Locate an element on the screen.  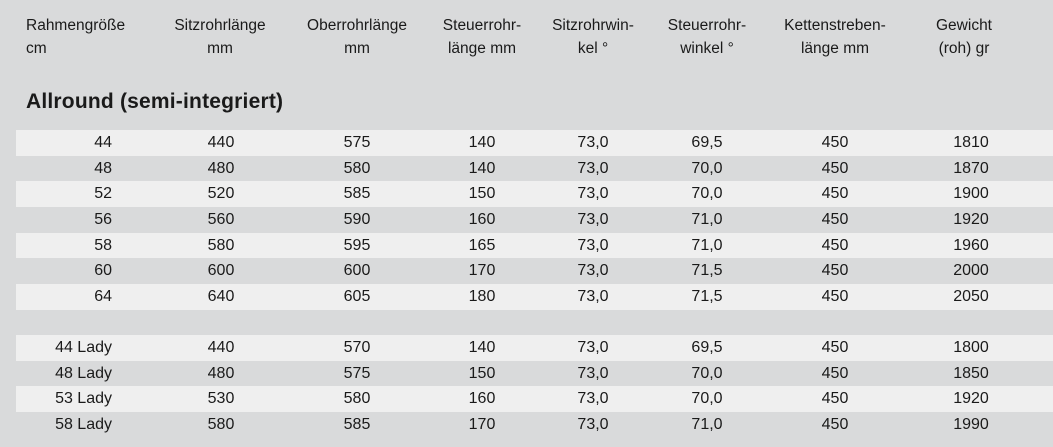
cell-frame-size: 60 is located at coordinates (103, 271).